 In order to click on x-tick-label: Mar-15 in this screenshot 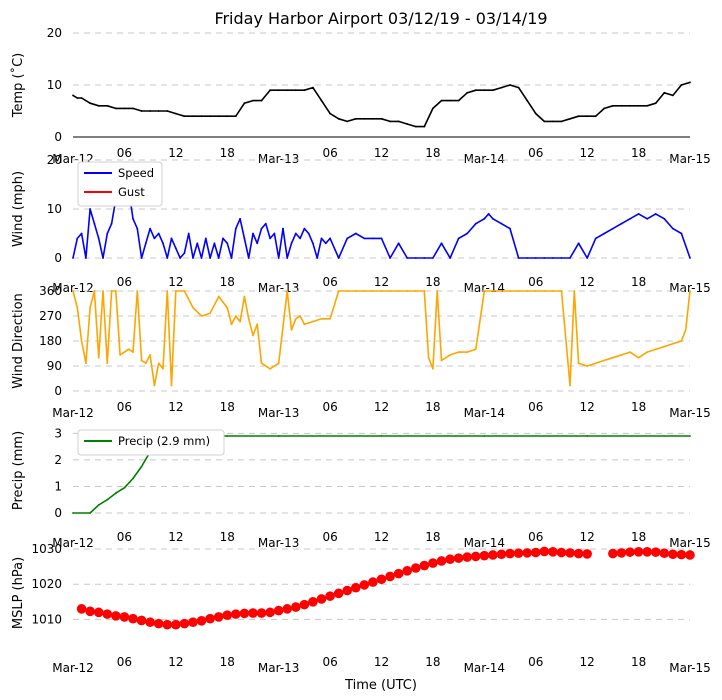, I will do `click(689, 413)`.